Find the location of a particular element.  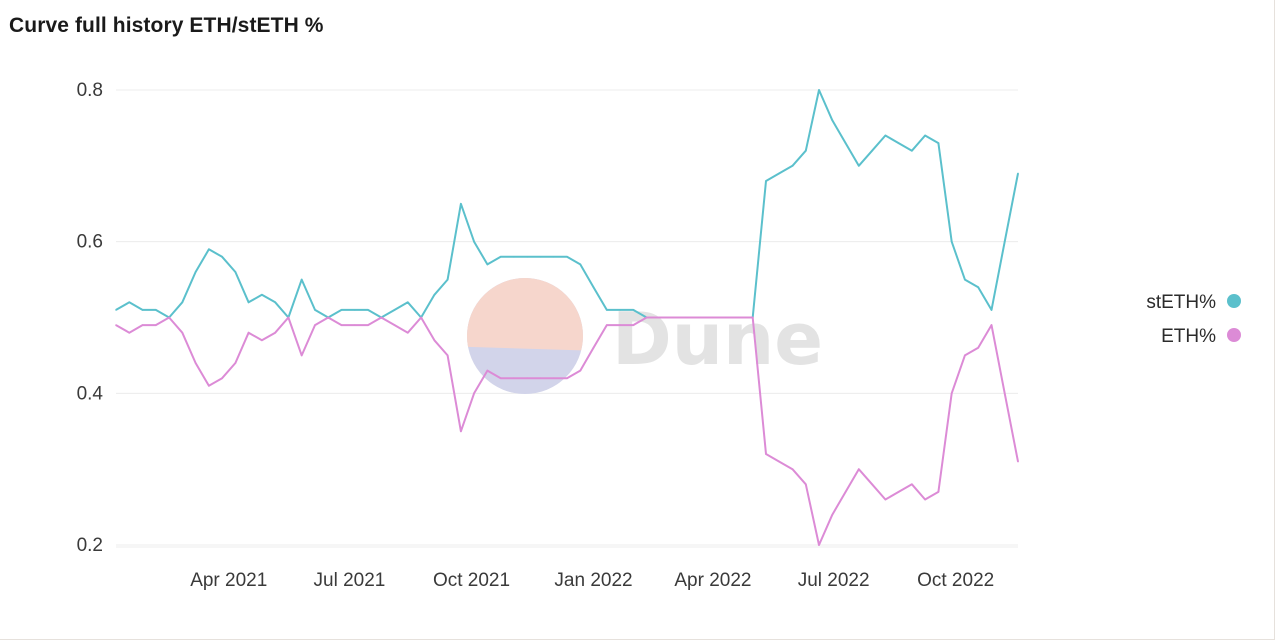

dune-logo-top-half is located at coordinates (525, 314).